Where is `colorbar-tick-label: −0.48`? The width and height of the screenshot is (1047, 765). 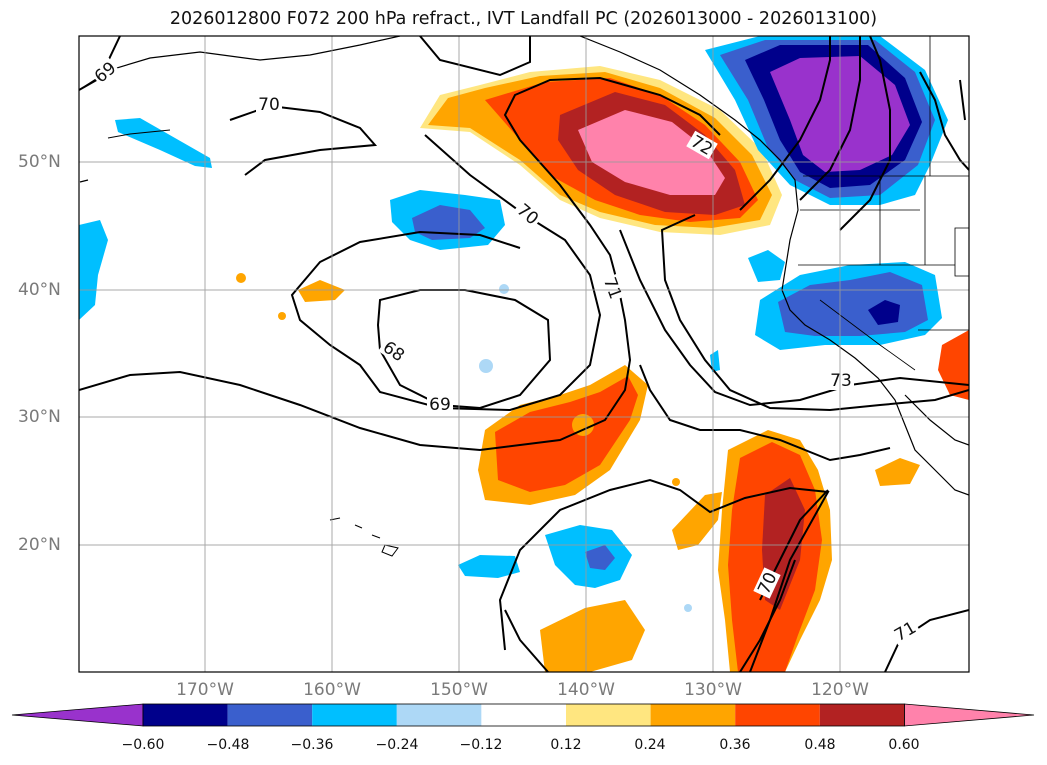
colorbar-tick-label: −0.48 is located at coordinates (228, 745).